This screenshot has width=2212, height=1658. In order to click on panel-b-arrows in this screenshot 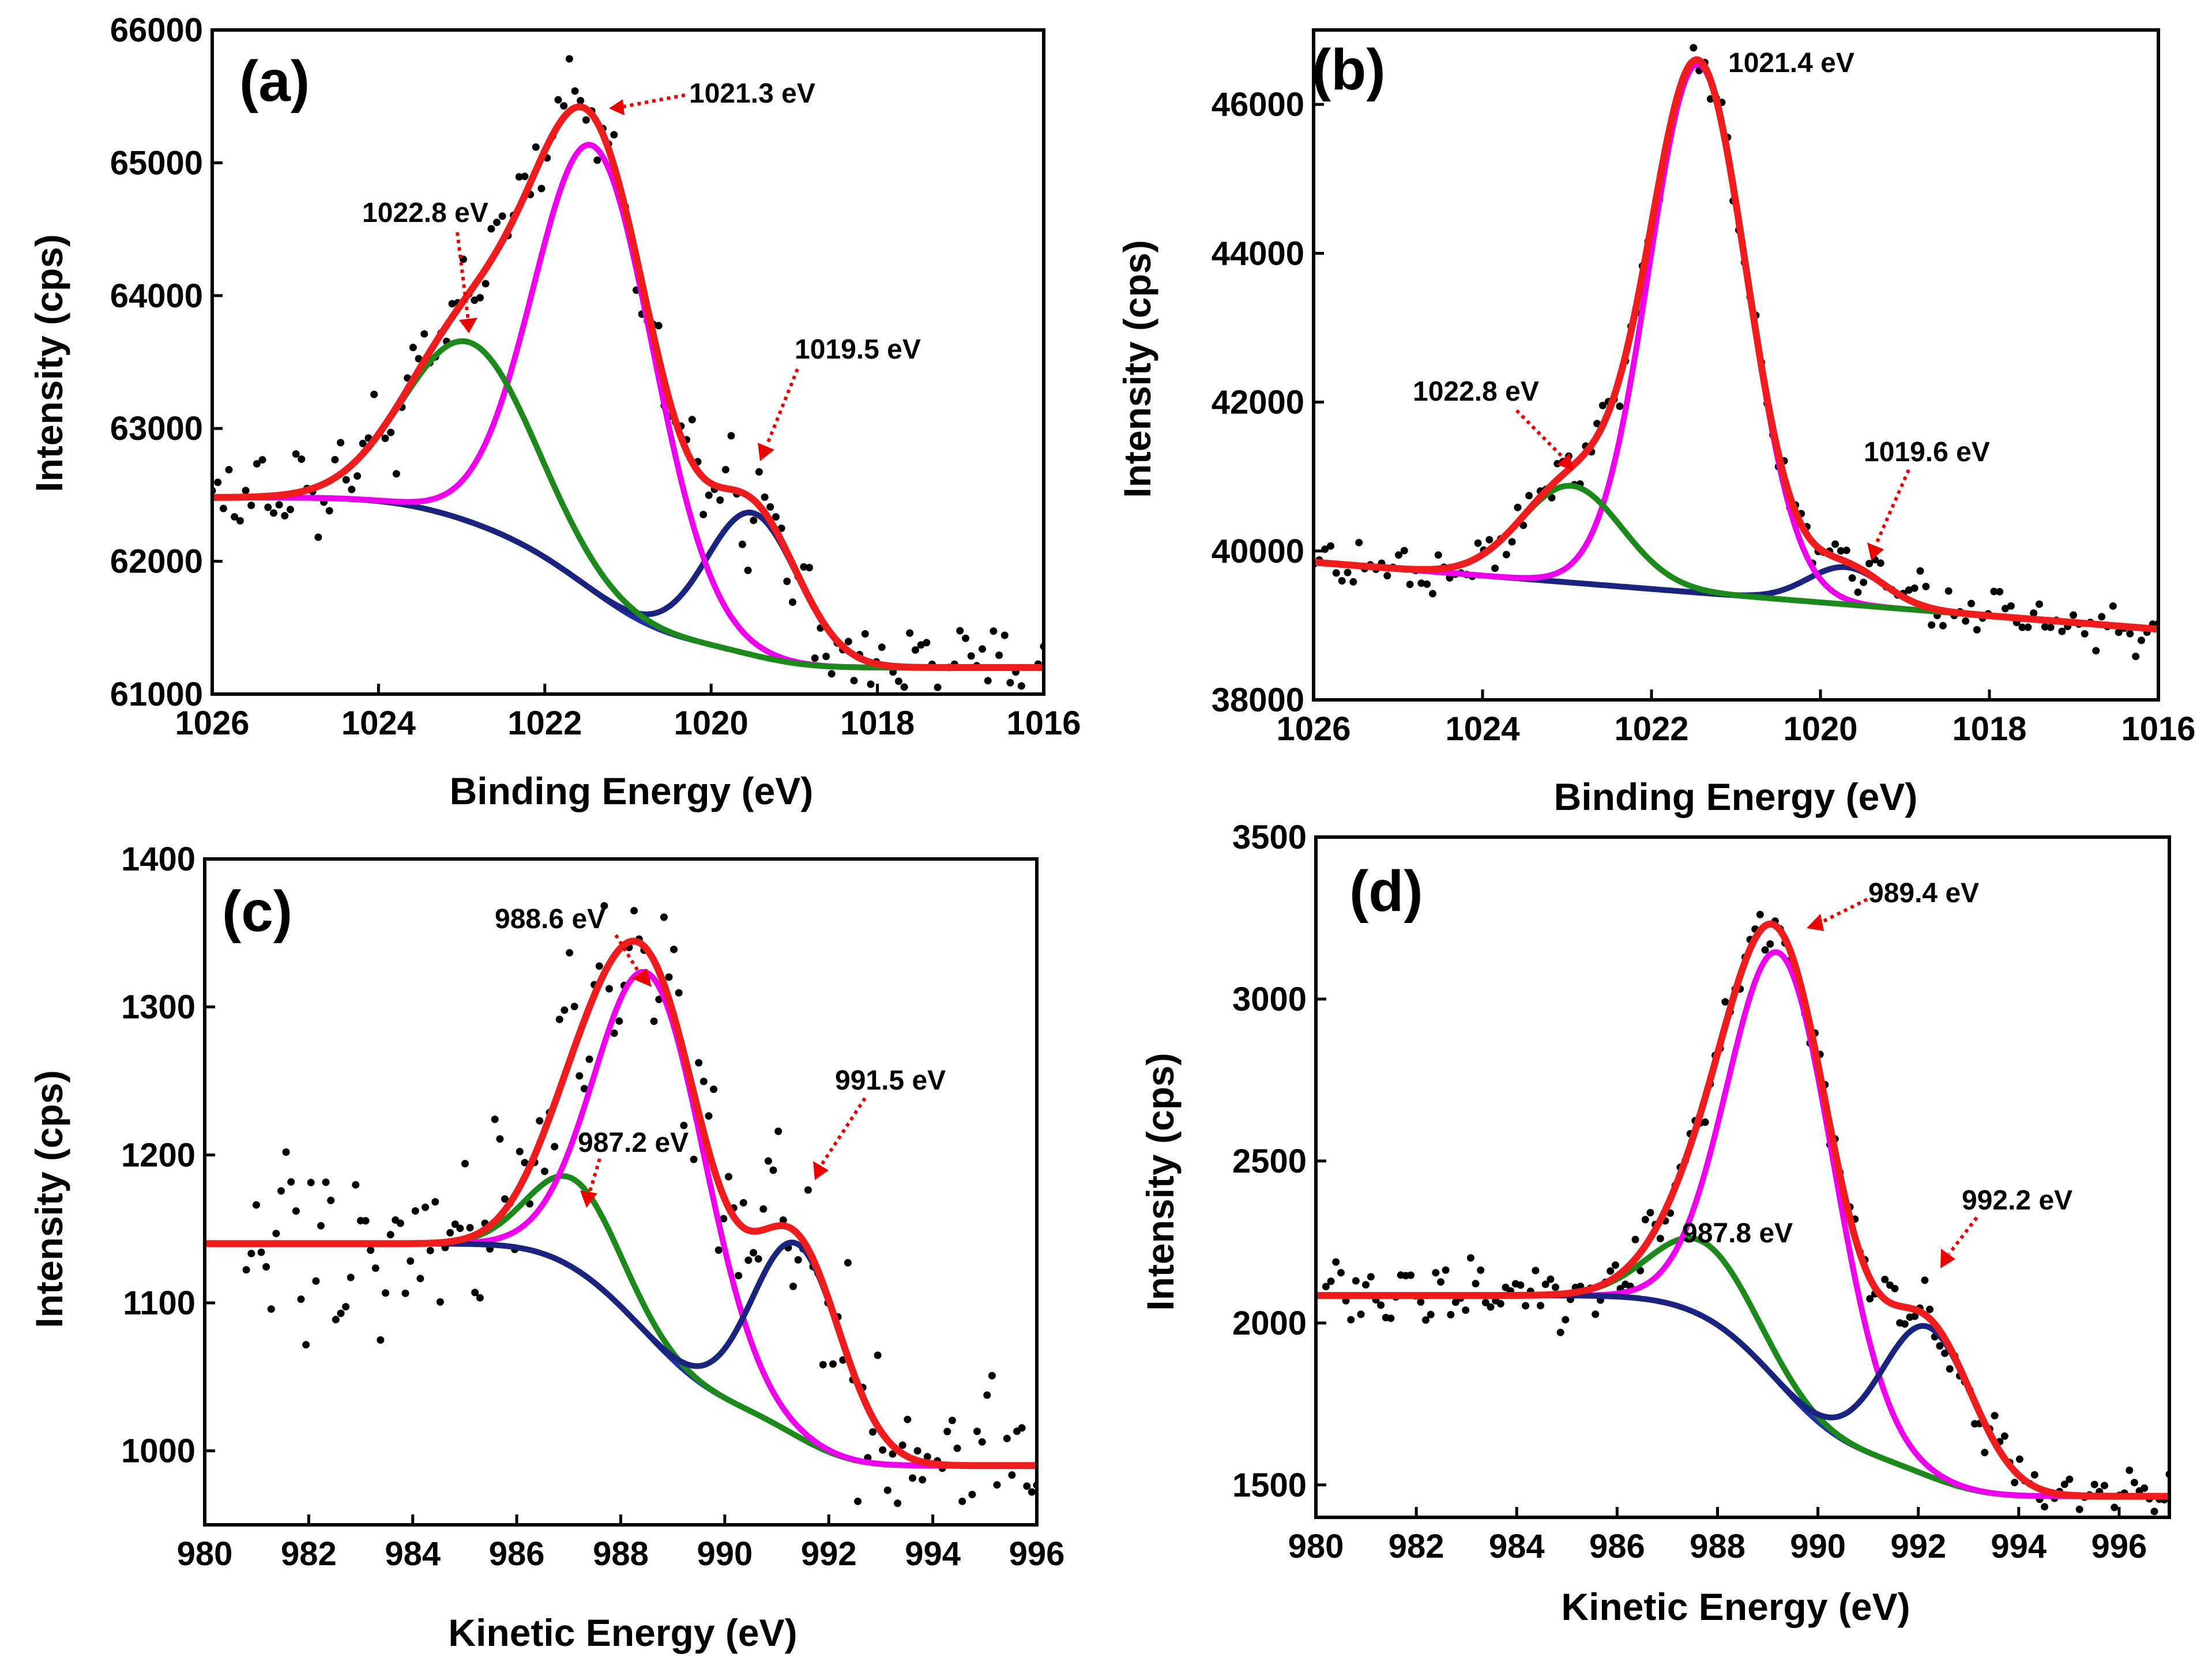, I will do `click(1712, 484)`.